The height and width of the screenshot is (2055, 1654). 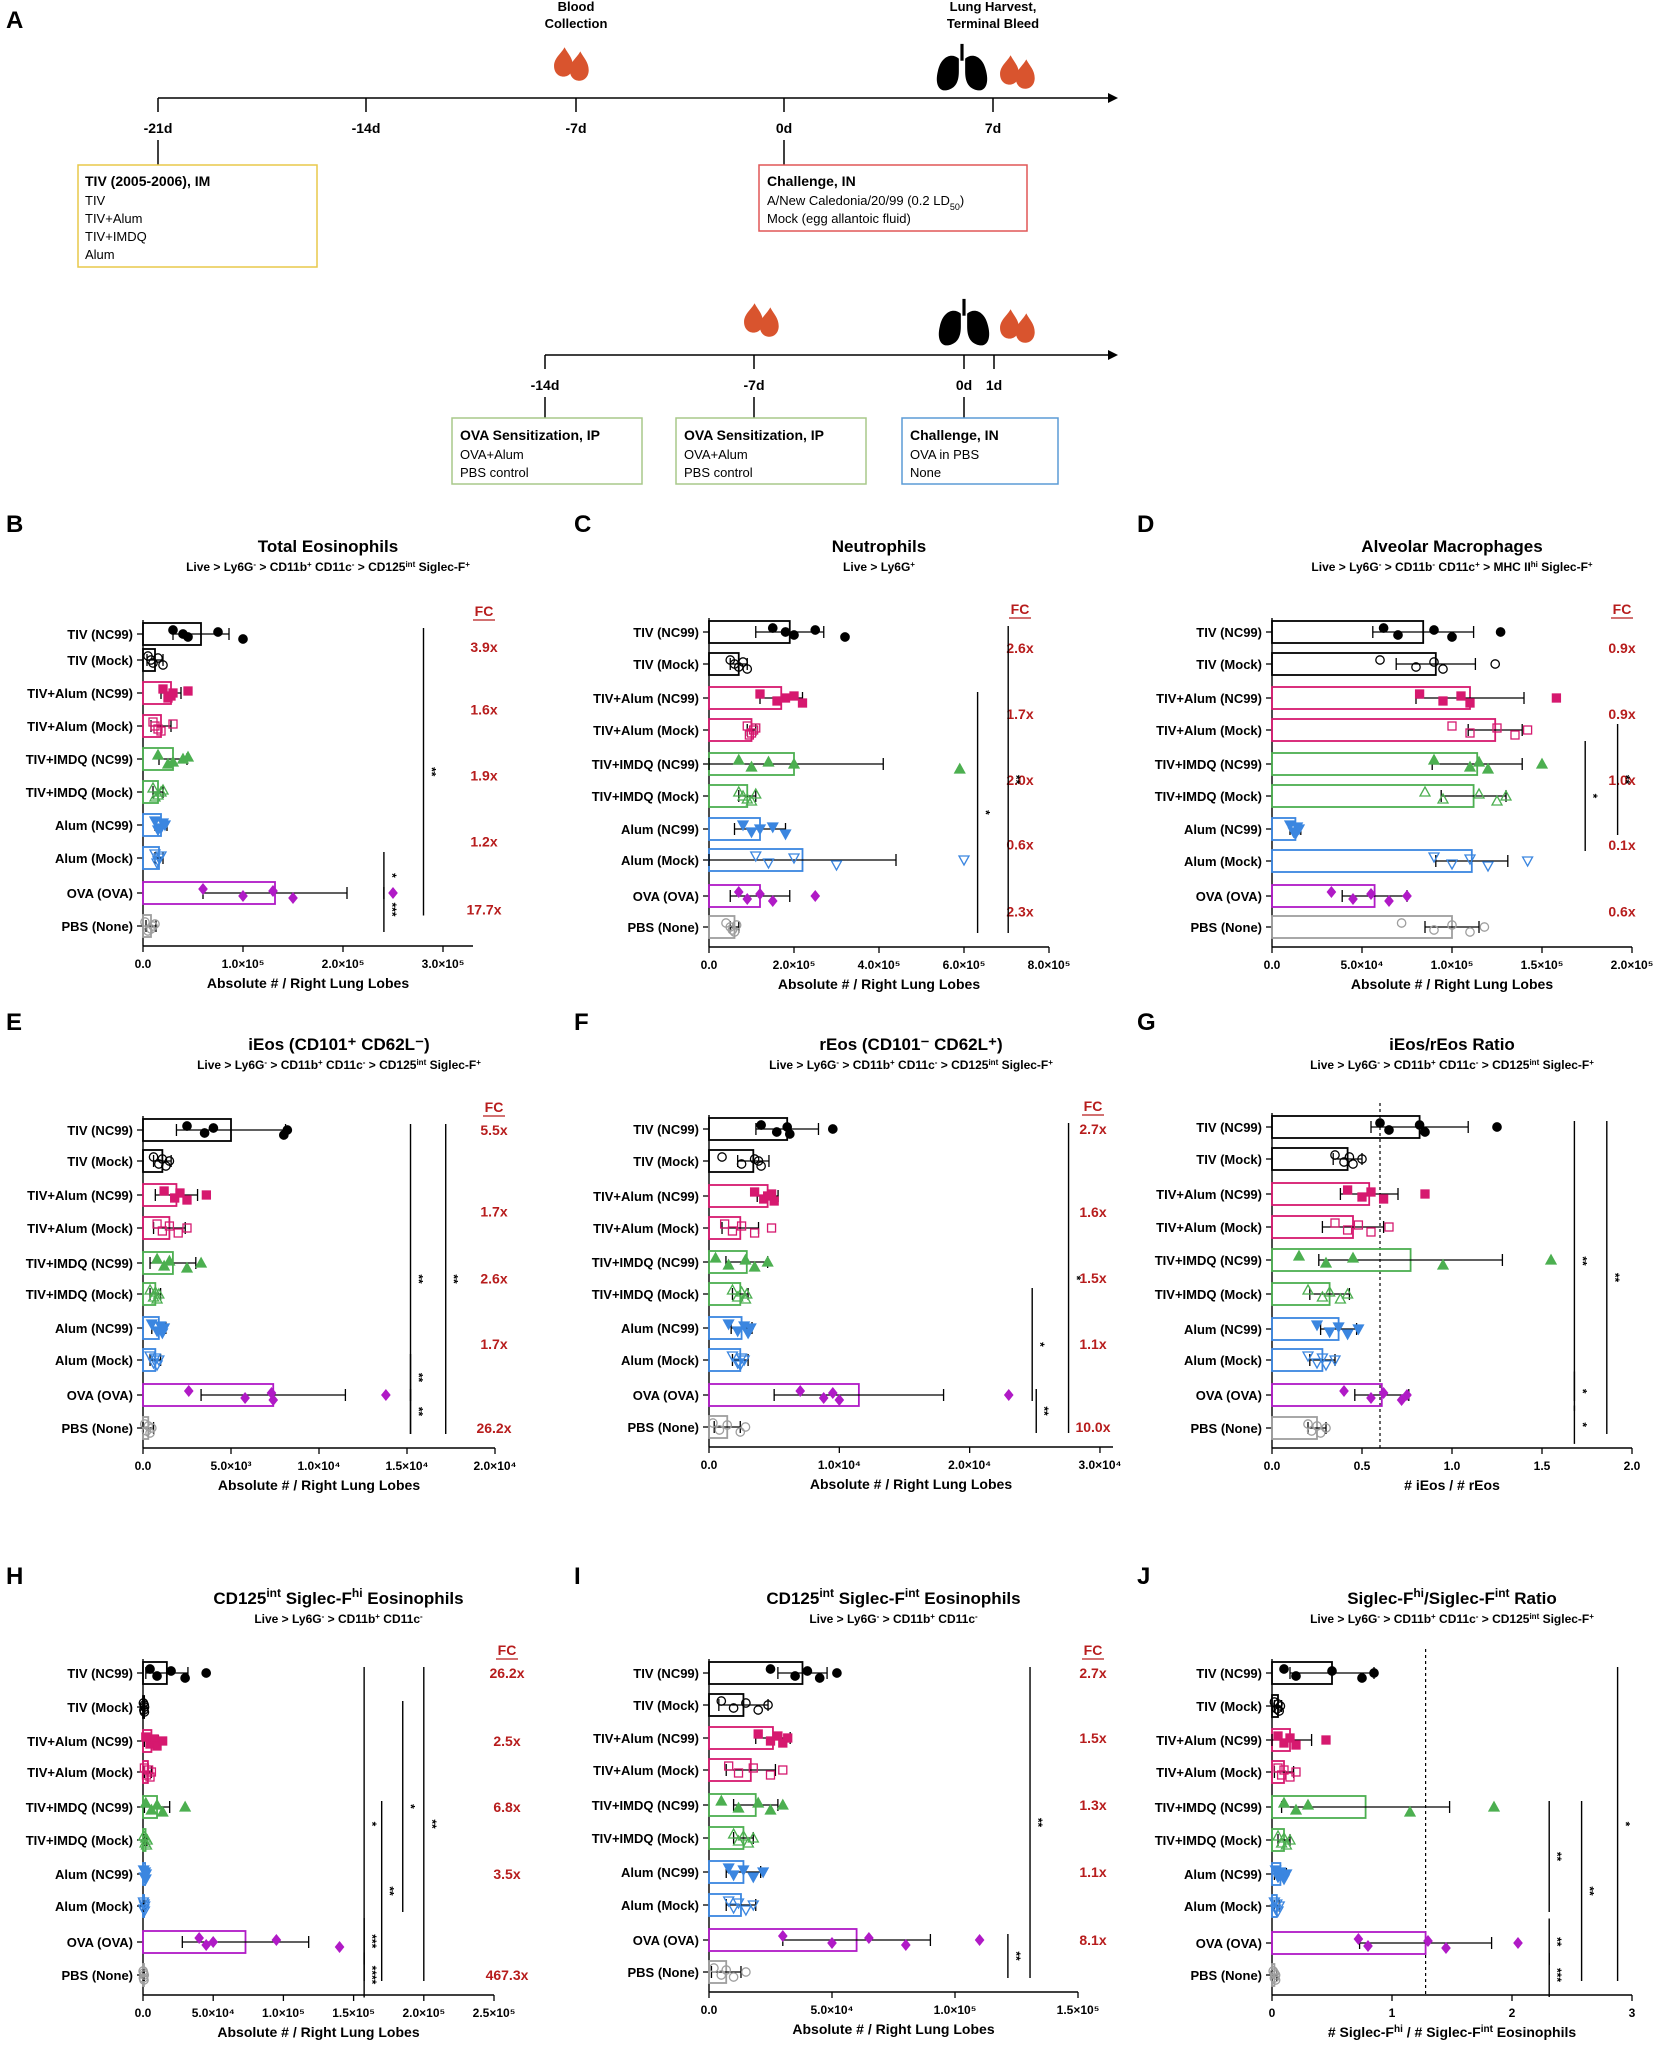 I want to click on chart-title: rEos (CD101⁻ CD62L⁺), so click(x=910, y=1044).